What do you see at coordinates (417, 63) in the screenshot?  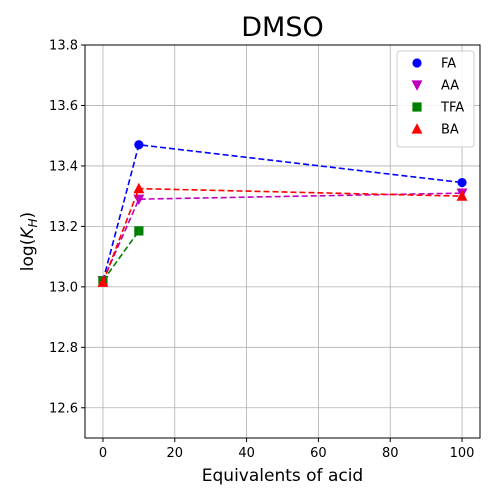 I see `legend-marker-fa` at bounding box center [417, 63].